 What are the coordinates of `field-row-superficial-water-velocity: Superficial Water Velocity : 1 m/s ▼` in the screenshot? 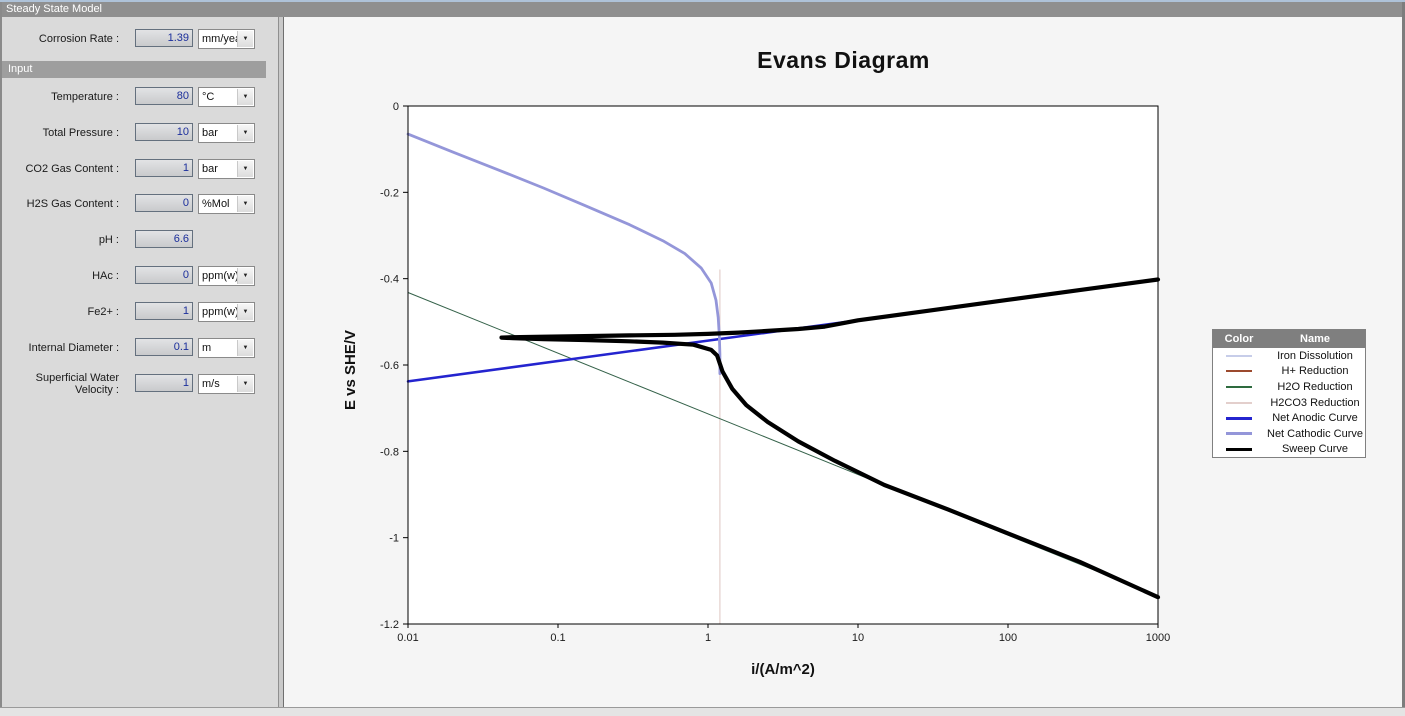 It's located at (140, 384).